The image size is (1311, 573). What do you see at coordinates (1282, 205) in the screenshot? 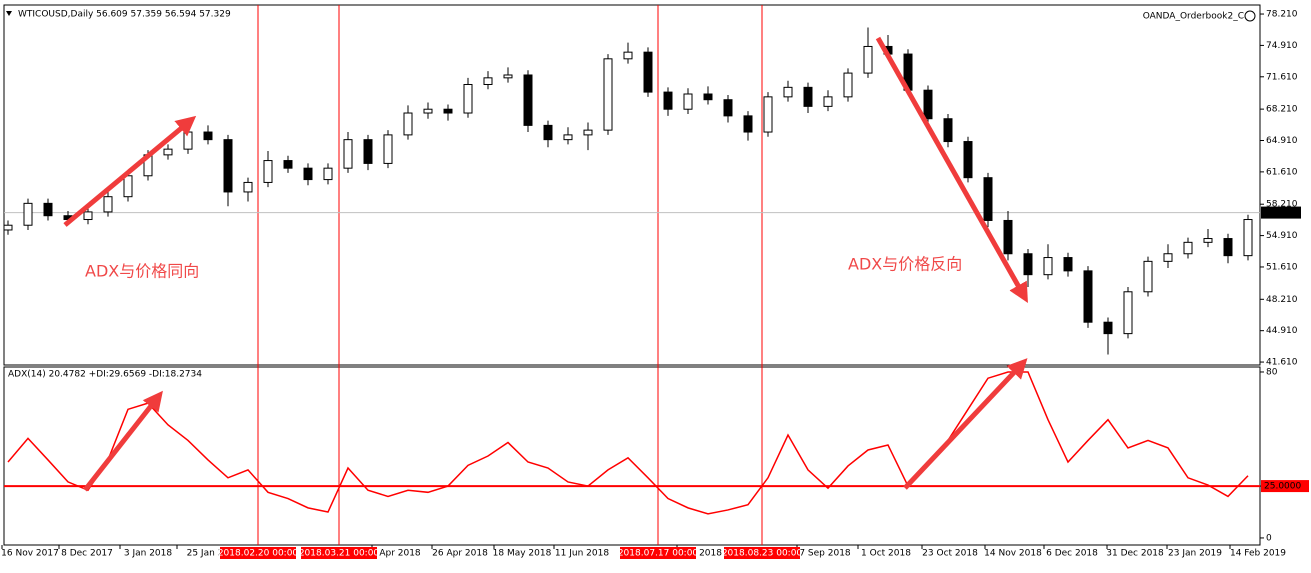
I see `y-tick-label: 58.210` at bounding box center [1282, 205].